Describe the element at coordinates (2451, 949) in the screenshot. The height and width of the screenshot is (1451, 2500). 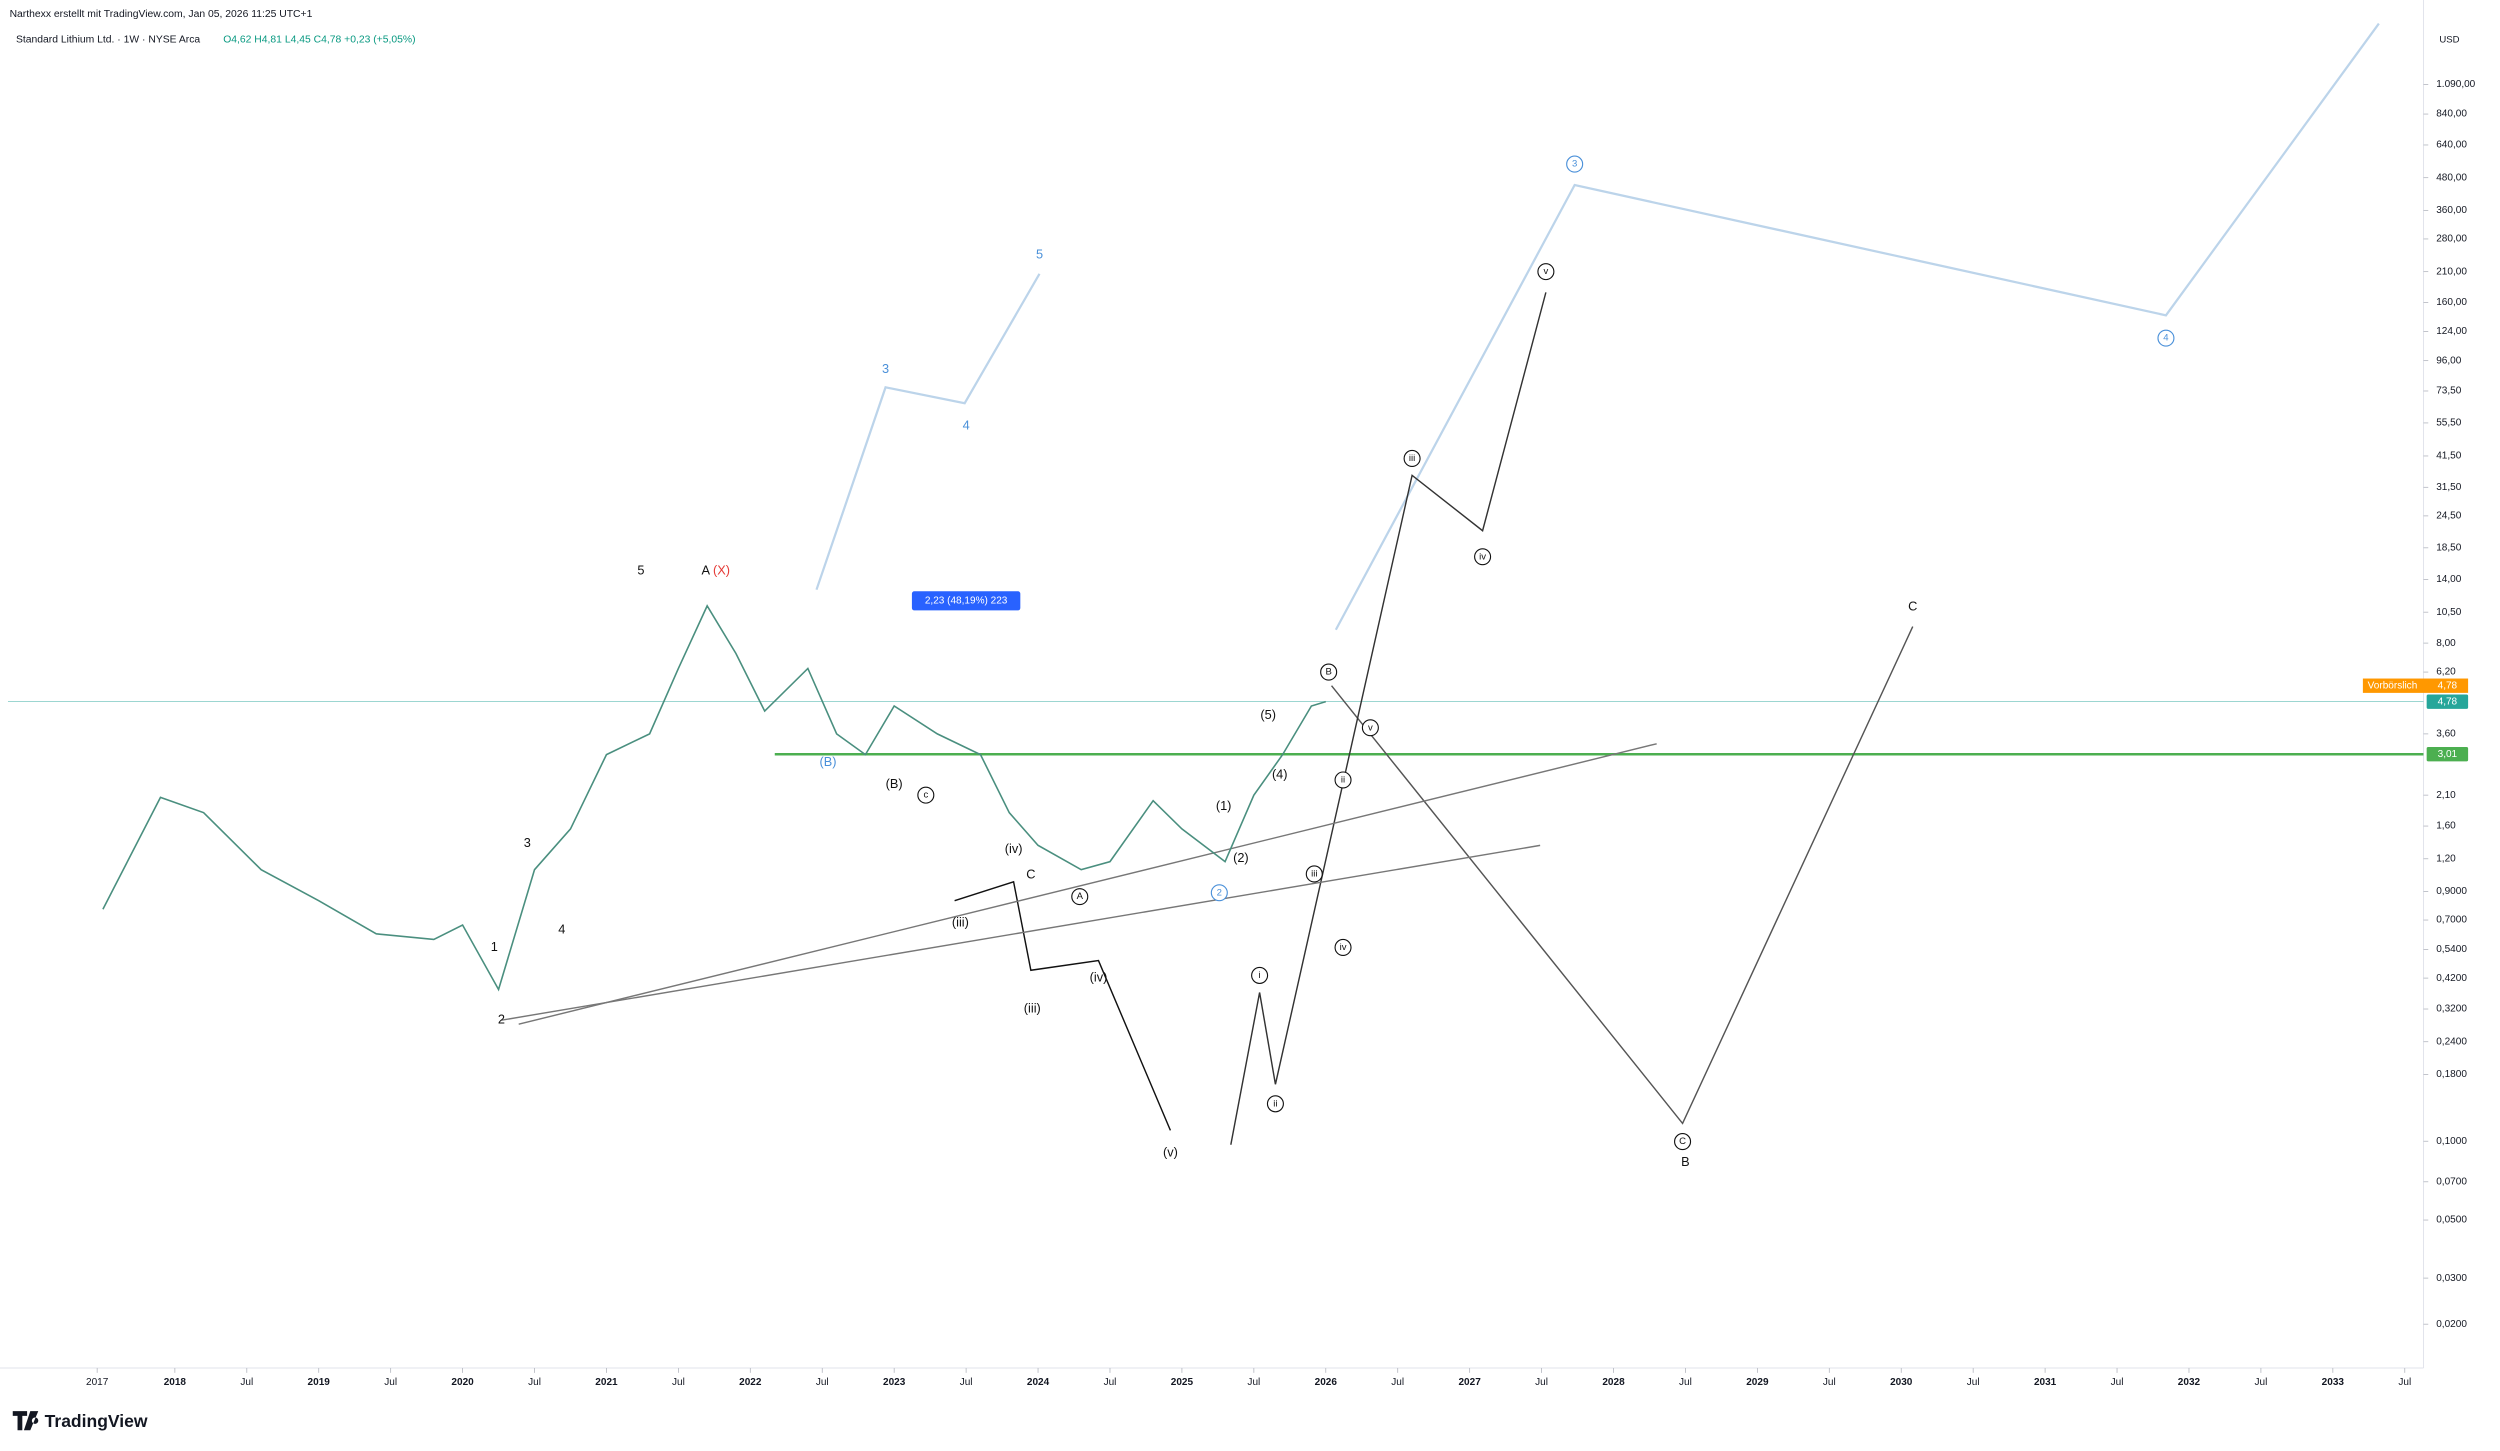
I see `y-tick-label: 0,5400` at that location.